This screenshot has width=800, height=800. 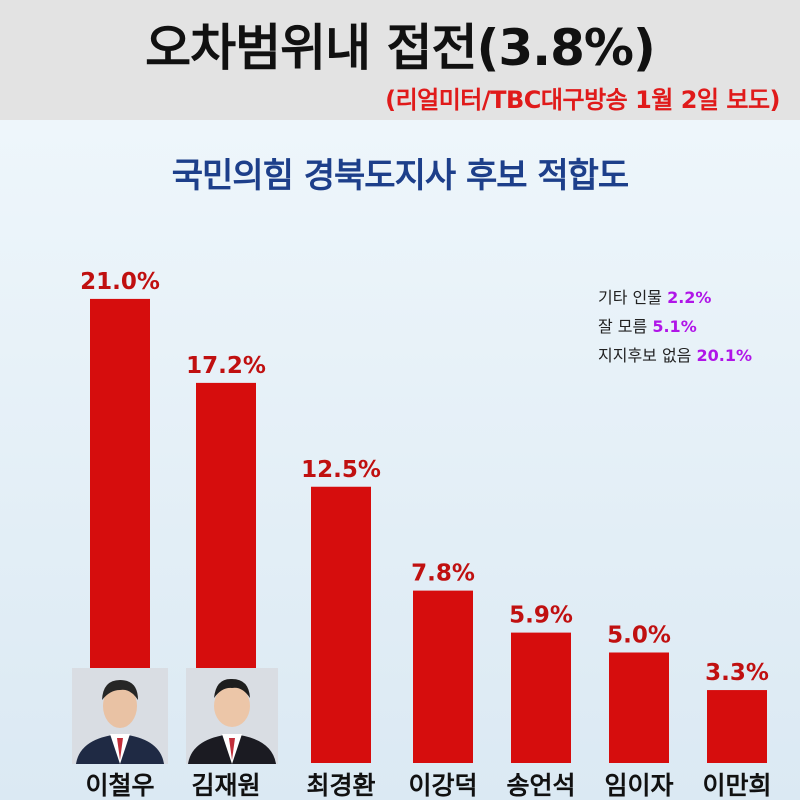 What do you see at coordinates (443, 676) in the screenshot?
I see `bar-이강덕` at bounding box center [443, 676].